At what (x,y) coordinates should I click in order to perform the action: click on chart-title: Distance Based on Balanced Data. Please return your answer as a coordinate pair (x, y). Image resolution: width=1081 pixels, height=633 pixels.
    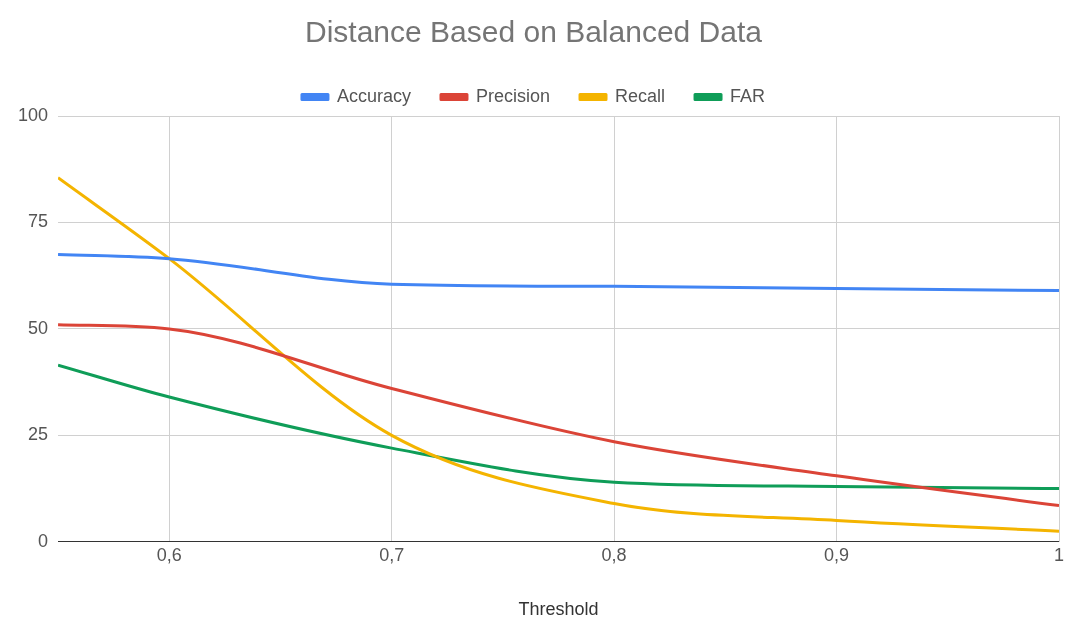
    Looking at the image, I should click on (534, 32).